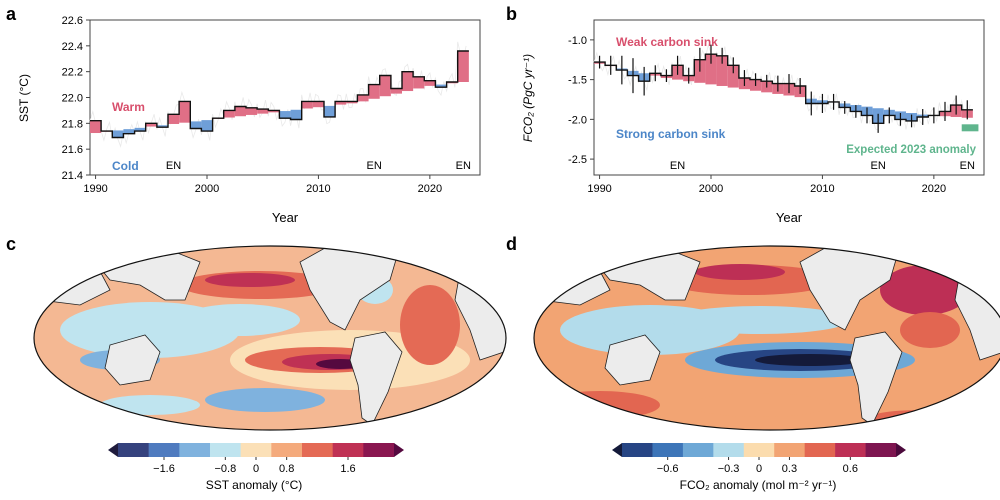 The width and height of the screenshot is (1000, 500). What do you see at coordinates (577, 81) in the screenshot?
I see `y-tick-label: -1.5` at bounding box center [577, 81].